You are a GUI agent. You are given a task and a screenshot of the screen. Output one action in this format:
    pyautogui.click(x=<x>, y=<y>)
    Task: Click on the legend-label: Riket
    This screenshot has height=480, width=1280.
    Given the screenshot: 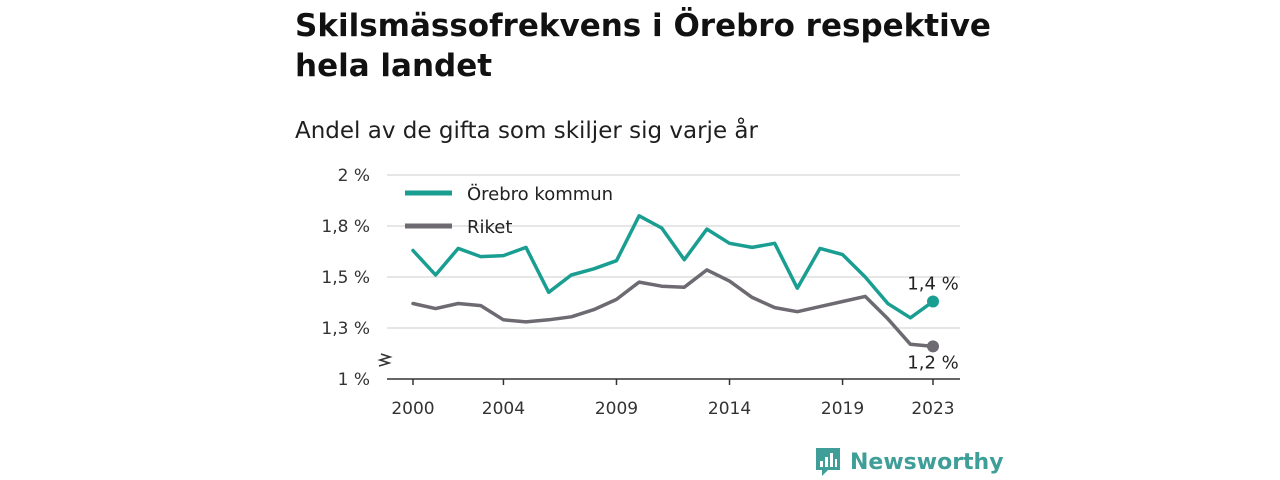 What is the action you would take?
    pyautogui.click(x=489, y=227)
    